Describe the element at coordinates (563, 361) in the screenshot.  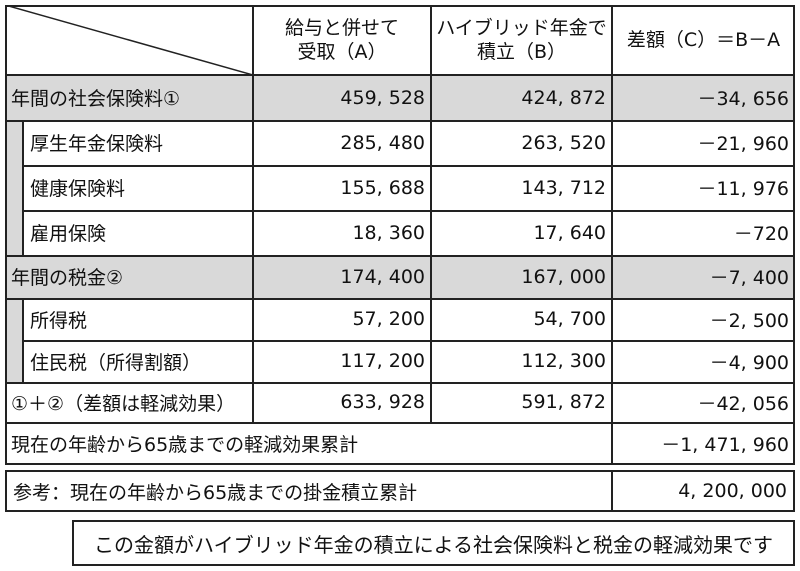
I see `row-resident-tax-b: 112, 300` at that location.